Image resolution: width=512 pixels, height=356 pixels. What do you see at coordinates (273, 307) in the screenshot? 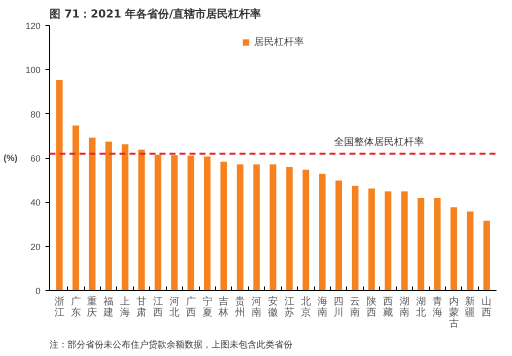
I see `x-tick-label: 安徽` at bounding box center [273, 307].